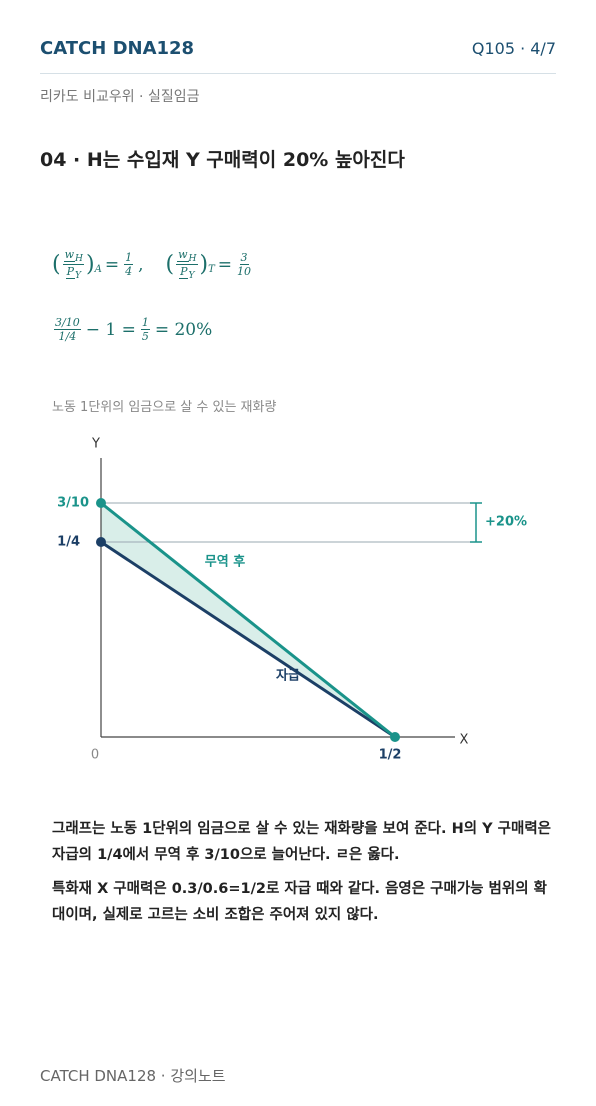  I want to click on sym: 3, so click(244, 258).